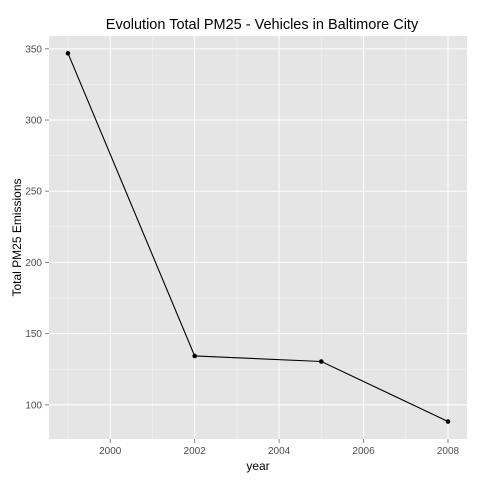  What do you see at coordinates (17, 237) in the screenshot?
I see `y-axis-title: Total PM25 Emissions` at bounding box center [17, 237].